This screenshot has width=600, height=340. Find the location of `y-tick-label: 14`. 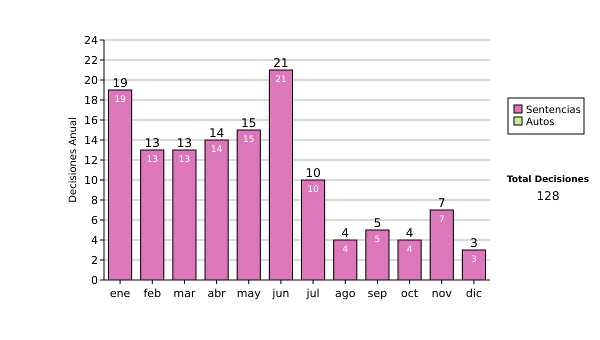

y-tick-label: 14 is located at coordinates (91, 140).